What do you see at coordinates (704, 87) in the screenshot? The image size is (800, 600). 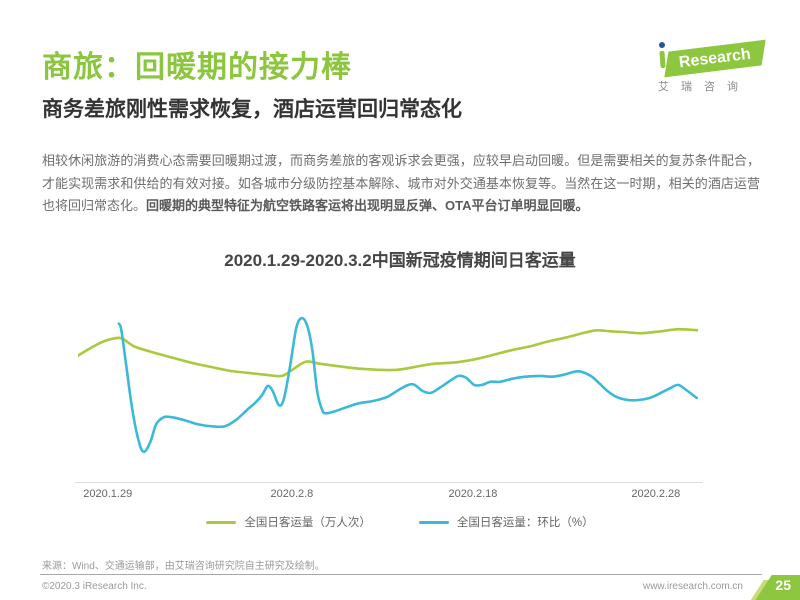 I see `logo-chinese-name: 艾瑞咨询` at bounding box center [704, 87].